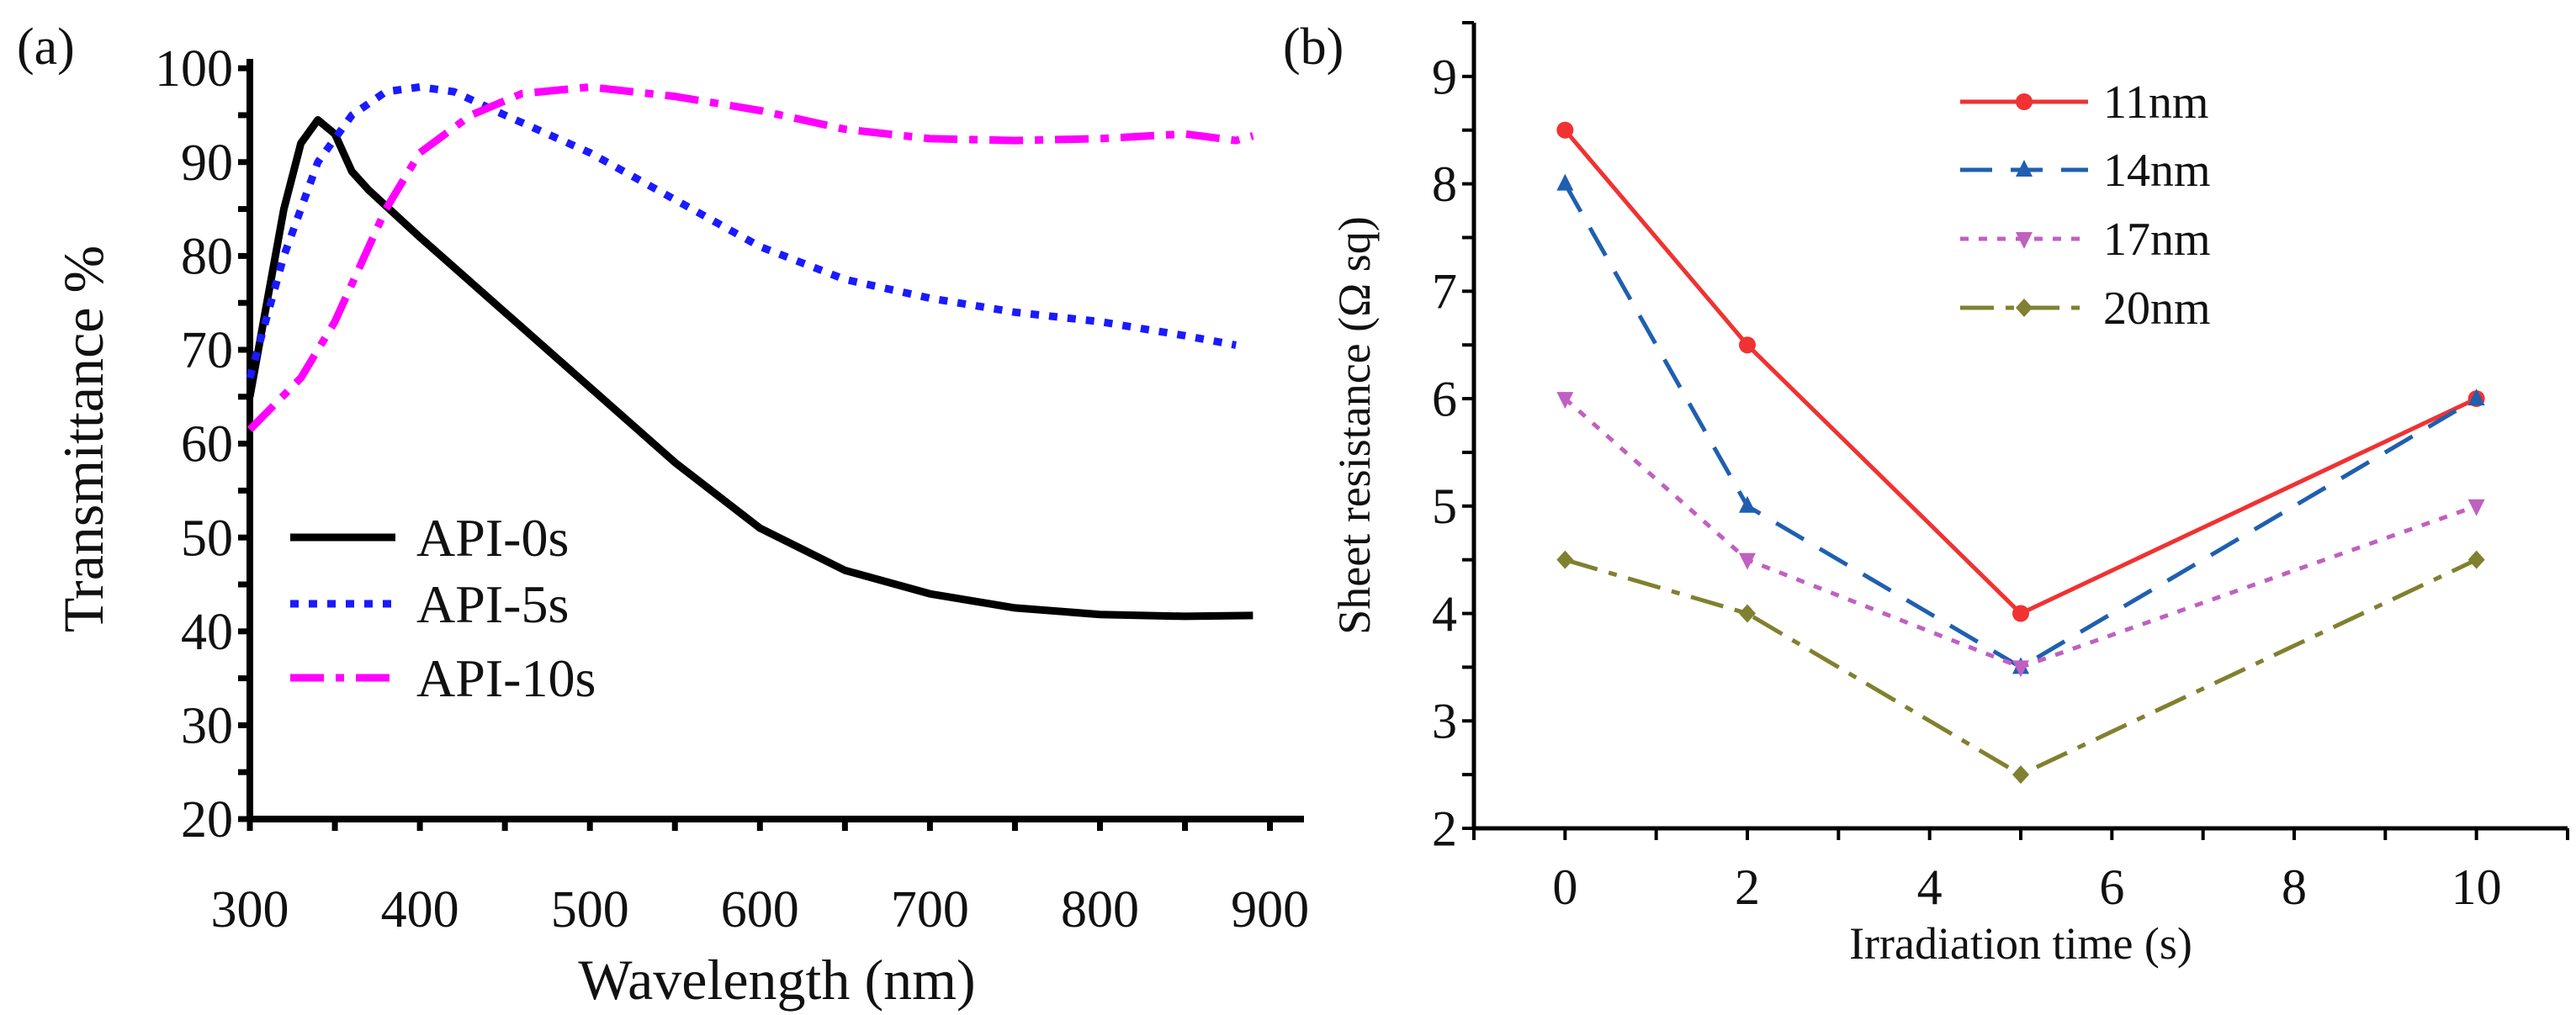 This screenshot has width=2576, height=1015. What do you see at coordinates (1100, 909) in the screenshot?
I see `x-tick-label: 800` at bounding box center [1100, 909].